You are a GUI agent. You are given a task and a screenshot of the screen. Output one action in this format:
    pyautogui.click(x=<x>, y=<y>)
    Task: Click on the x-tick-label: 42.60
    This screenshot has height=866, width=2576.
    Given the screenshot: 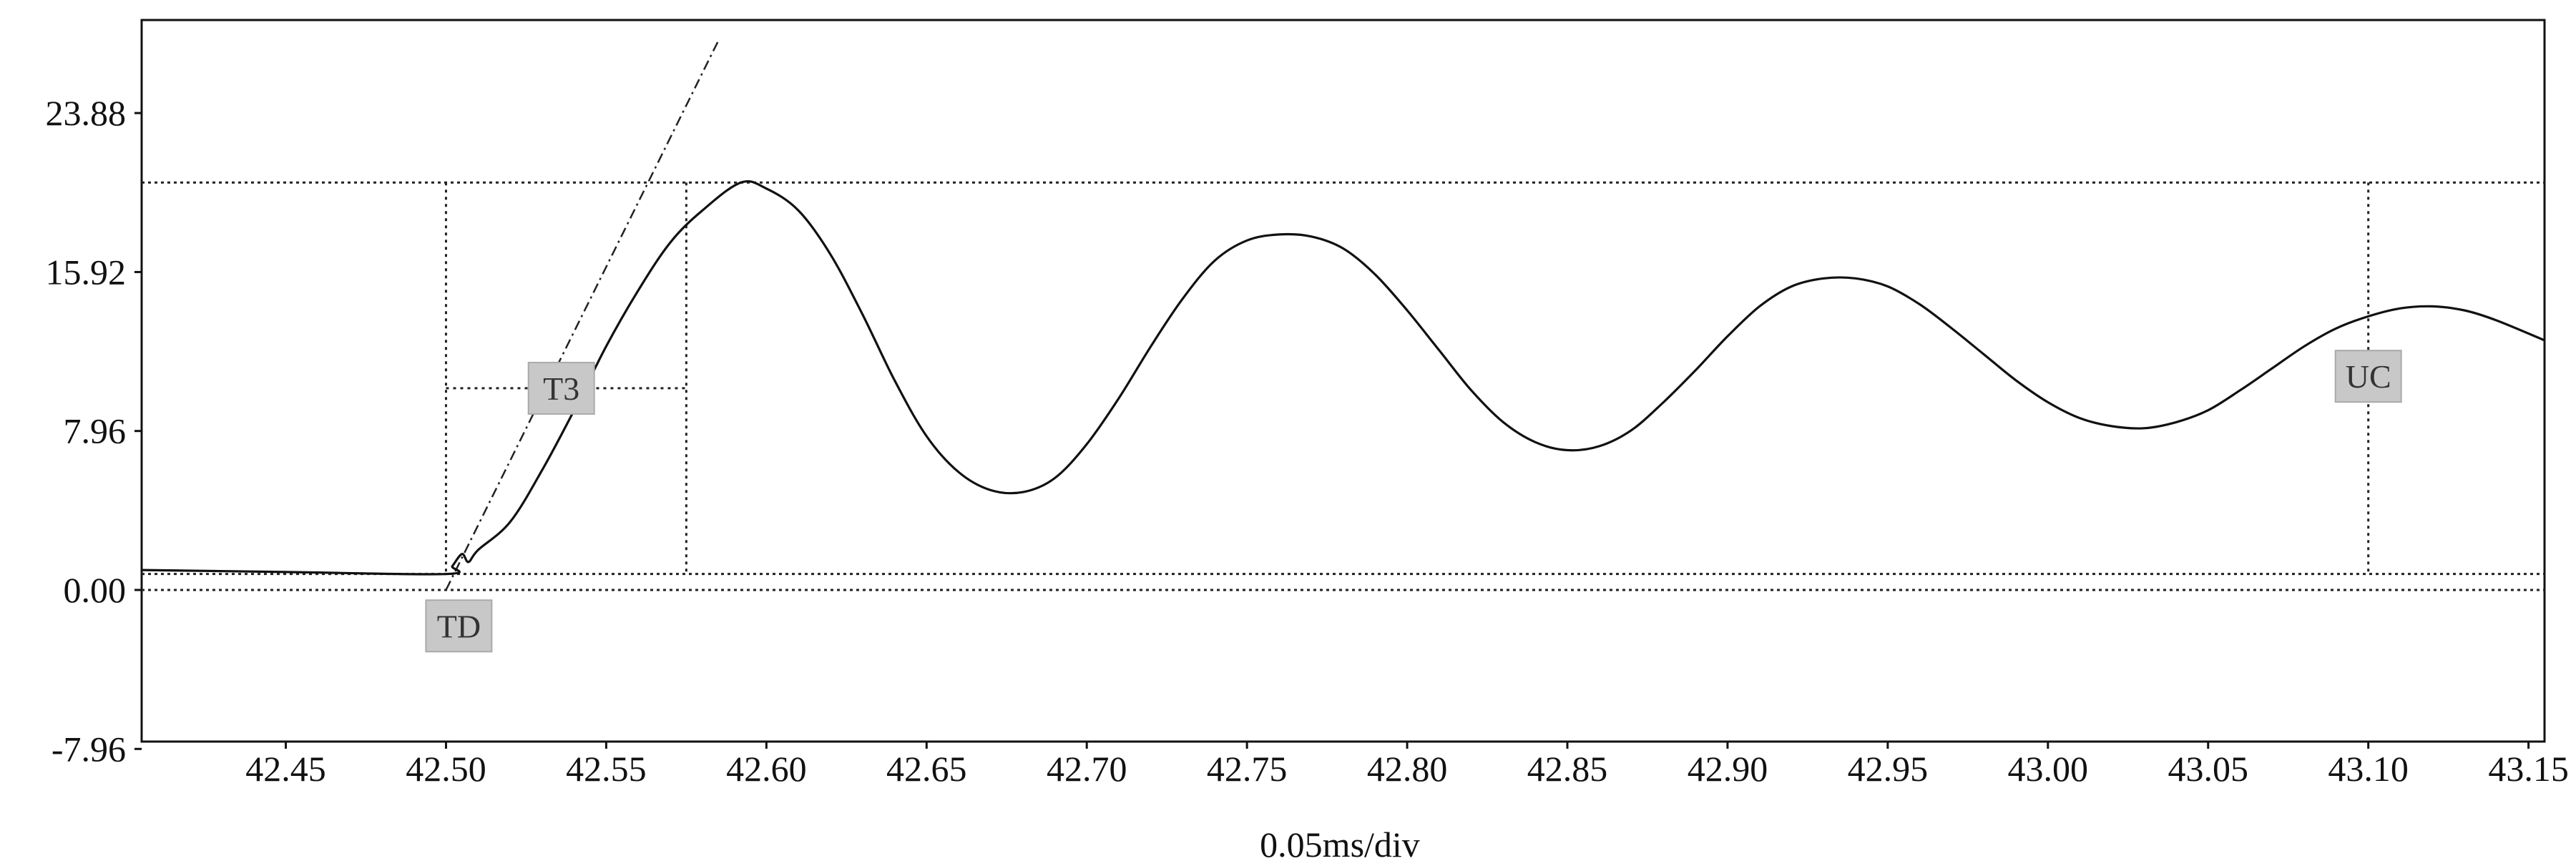 What is the action you would take?
    pyautogui.click(x=766, y=769)
    